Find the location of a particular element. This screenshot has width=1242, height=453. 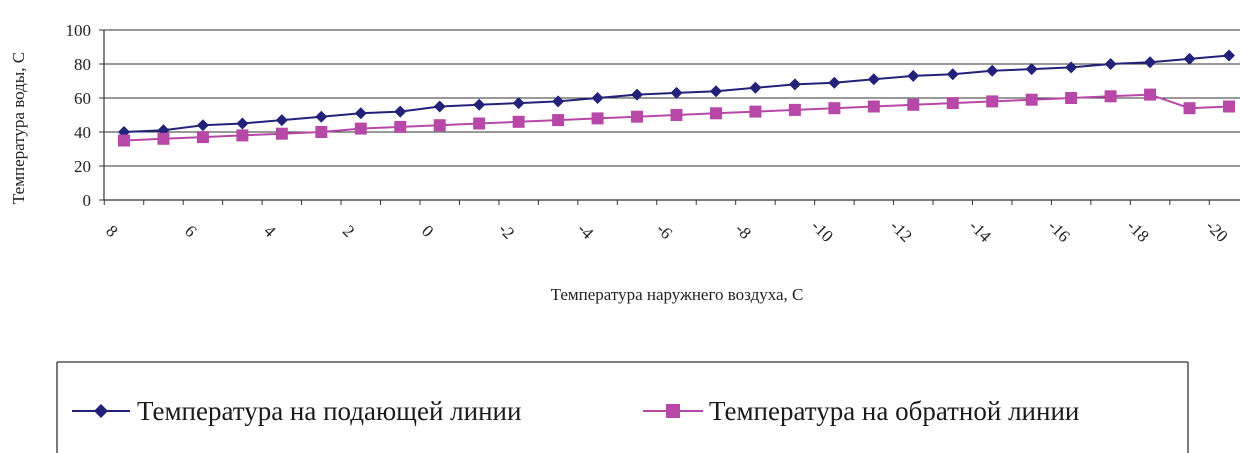

y-tick-label: 20 is located at coordinates (82, 166).